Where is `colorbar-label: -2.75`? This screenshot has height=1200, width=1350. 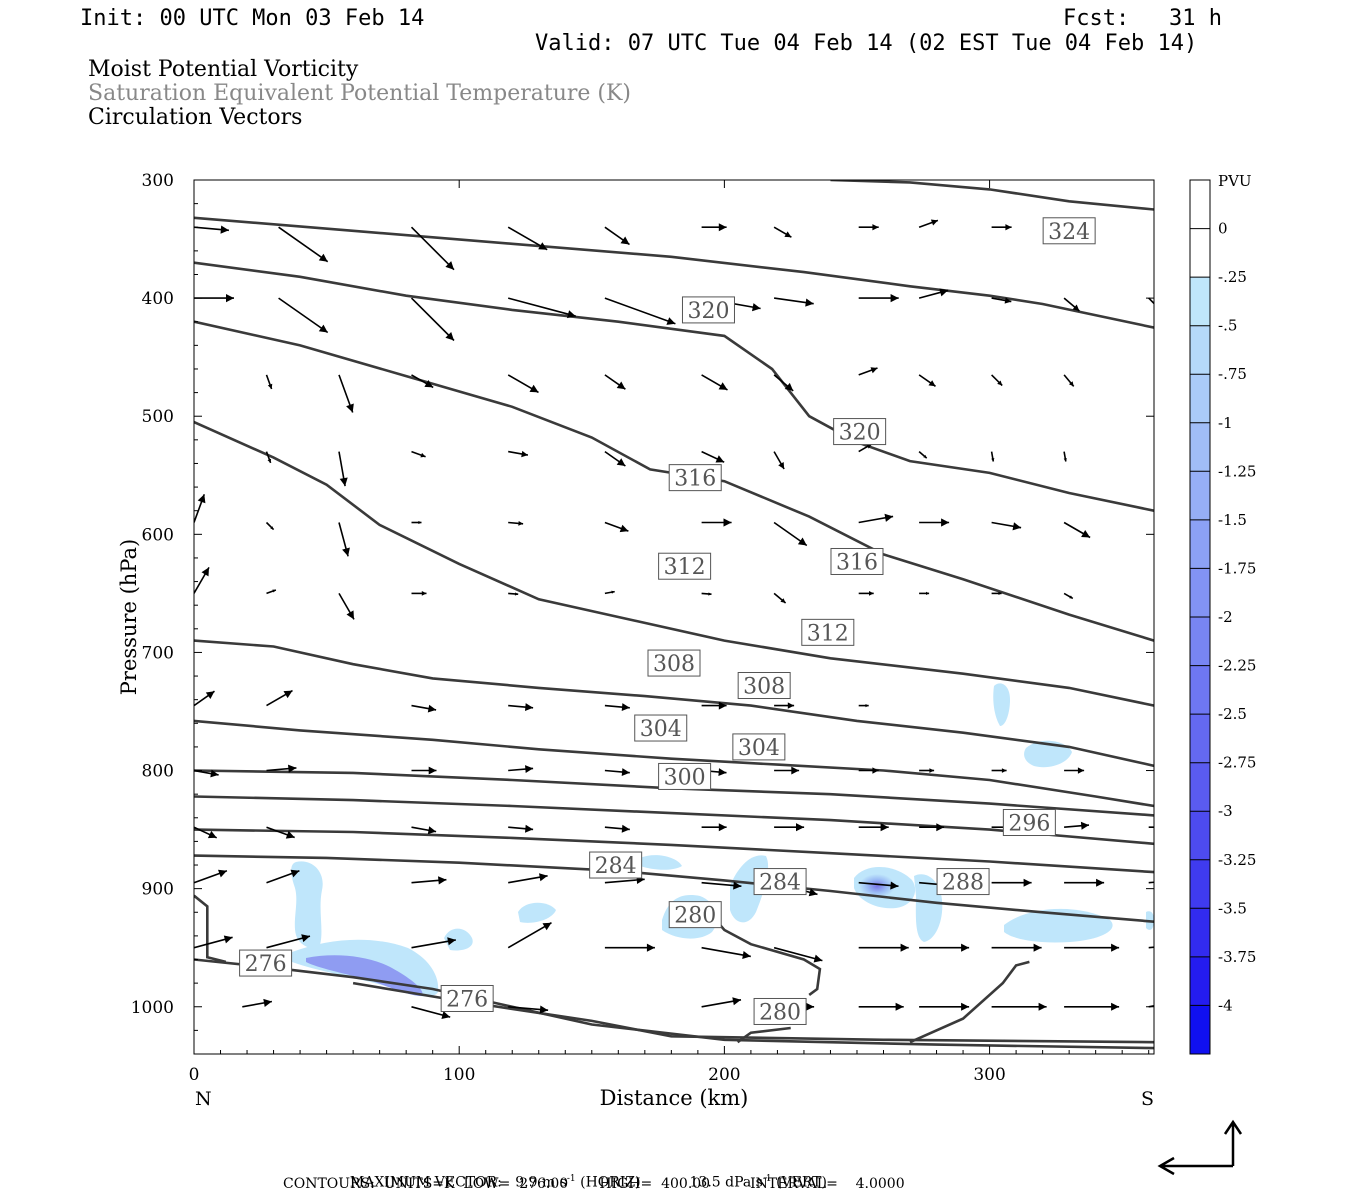
colorbar-label: -2.75 is located at coordinates (1237, 763).